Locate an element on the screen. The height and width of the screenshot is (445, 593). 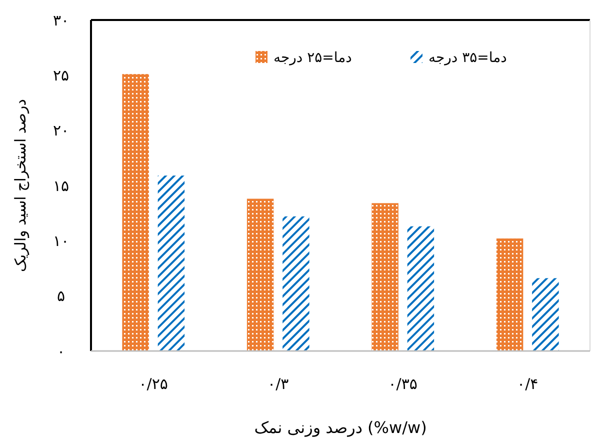
y-tick-label: ۵ is located at coordinates (61, 296).